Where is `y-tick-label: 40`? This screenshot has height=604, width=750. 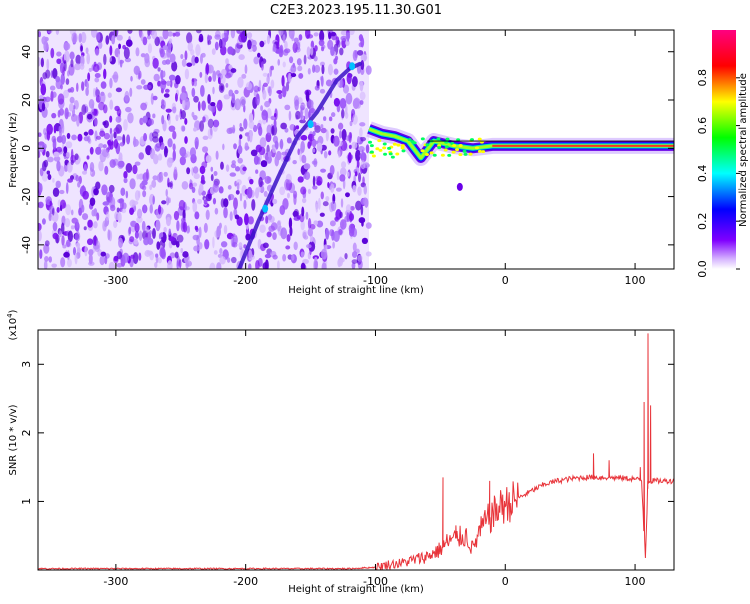
y-tick-label: 40 is located at coordinates (26, 52).